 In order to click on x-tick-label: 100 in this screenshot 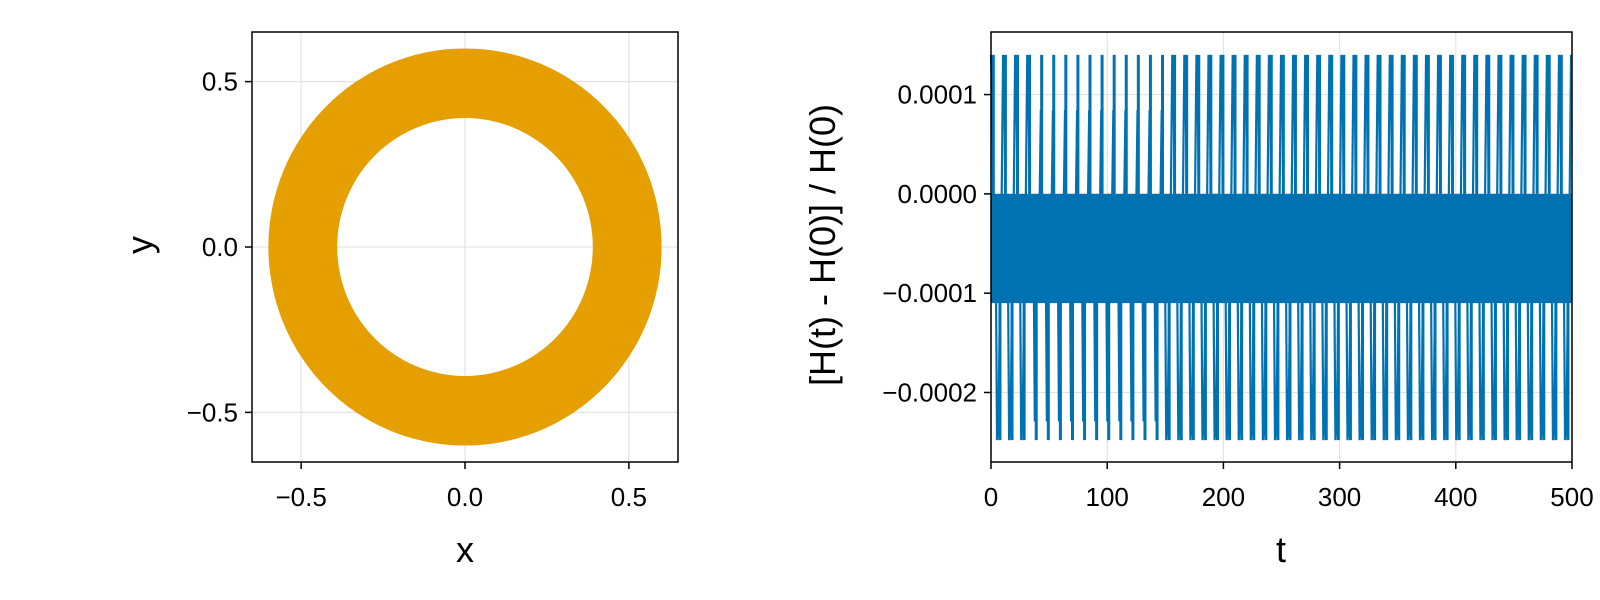, I will do `click(1107, 497)`.